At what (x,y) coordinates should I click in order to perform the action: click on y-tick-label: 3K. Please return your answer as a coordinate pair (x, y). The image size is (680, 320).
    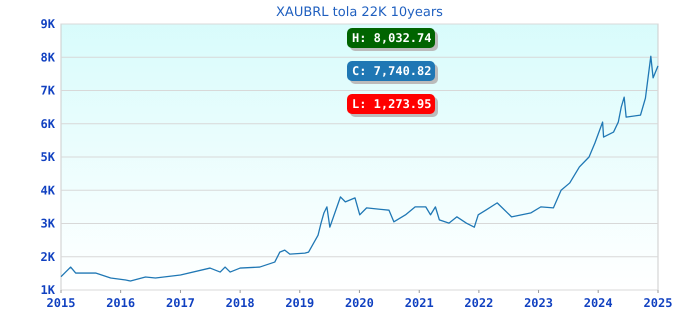
    Looking at the image, I should click on (48, 223).